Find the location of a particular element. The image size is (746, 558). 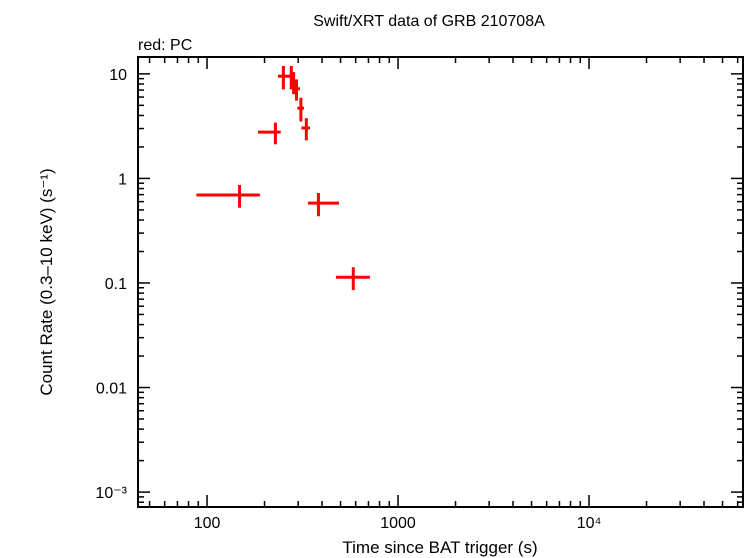

x-tick-label: 100 is located at coordinates (207, 523).